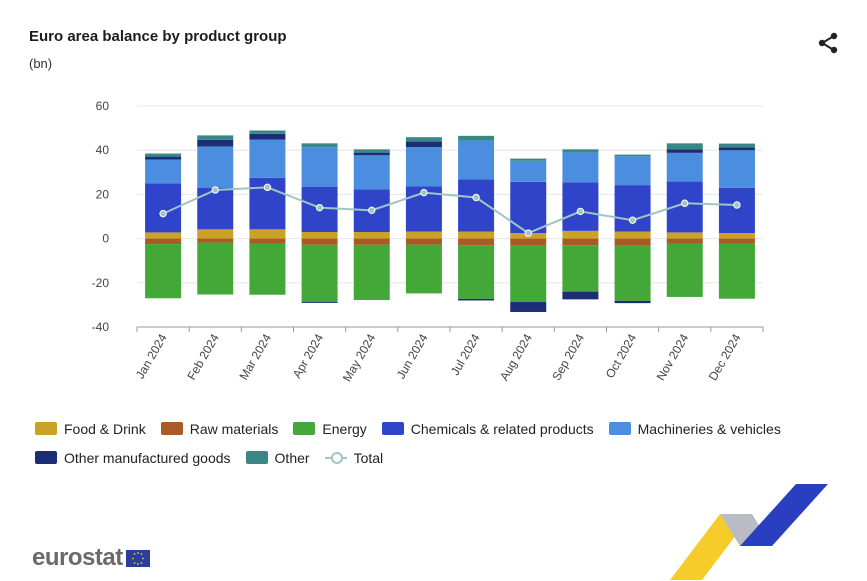  What do you see at coordinates (619, 428) in the screenshot?
I see `legend-swatch` at bounding box center [619, 428].